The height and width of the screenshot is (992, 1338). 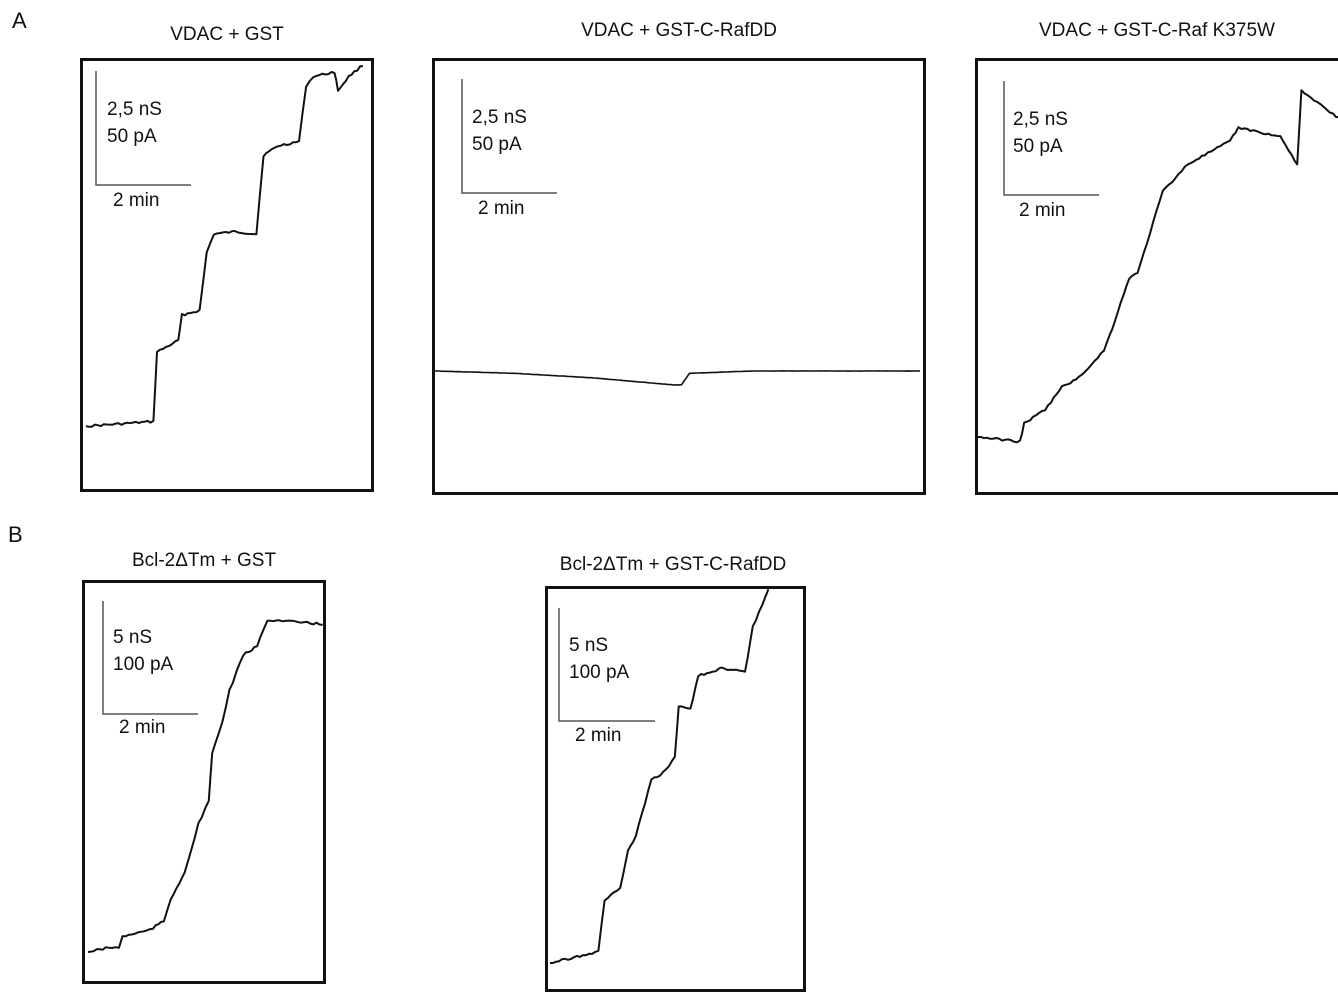 What do you see at coordinates (1157, 30) in the screenshot?
I see `chart-title: VDAC + GST-C-Raf K375W` at bounding box center [1157, 30].